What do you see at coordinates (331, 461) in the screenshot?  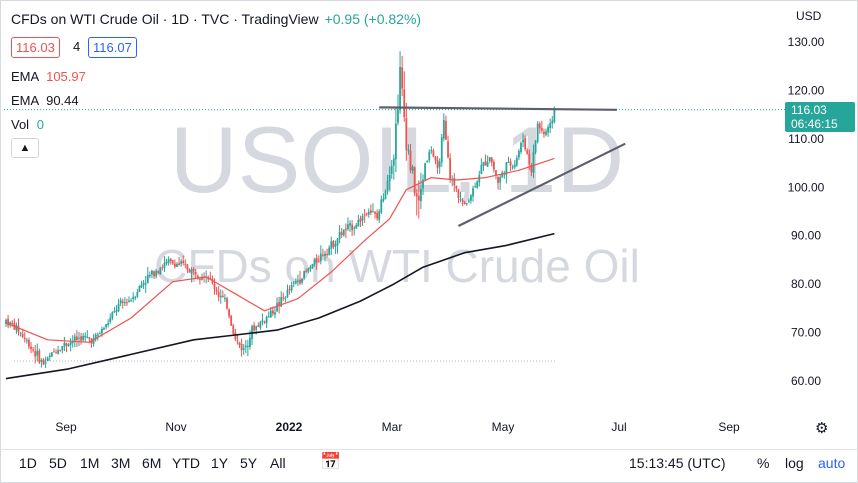 I see `date-range-icon: 📅` at bounding box center [331, 461].